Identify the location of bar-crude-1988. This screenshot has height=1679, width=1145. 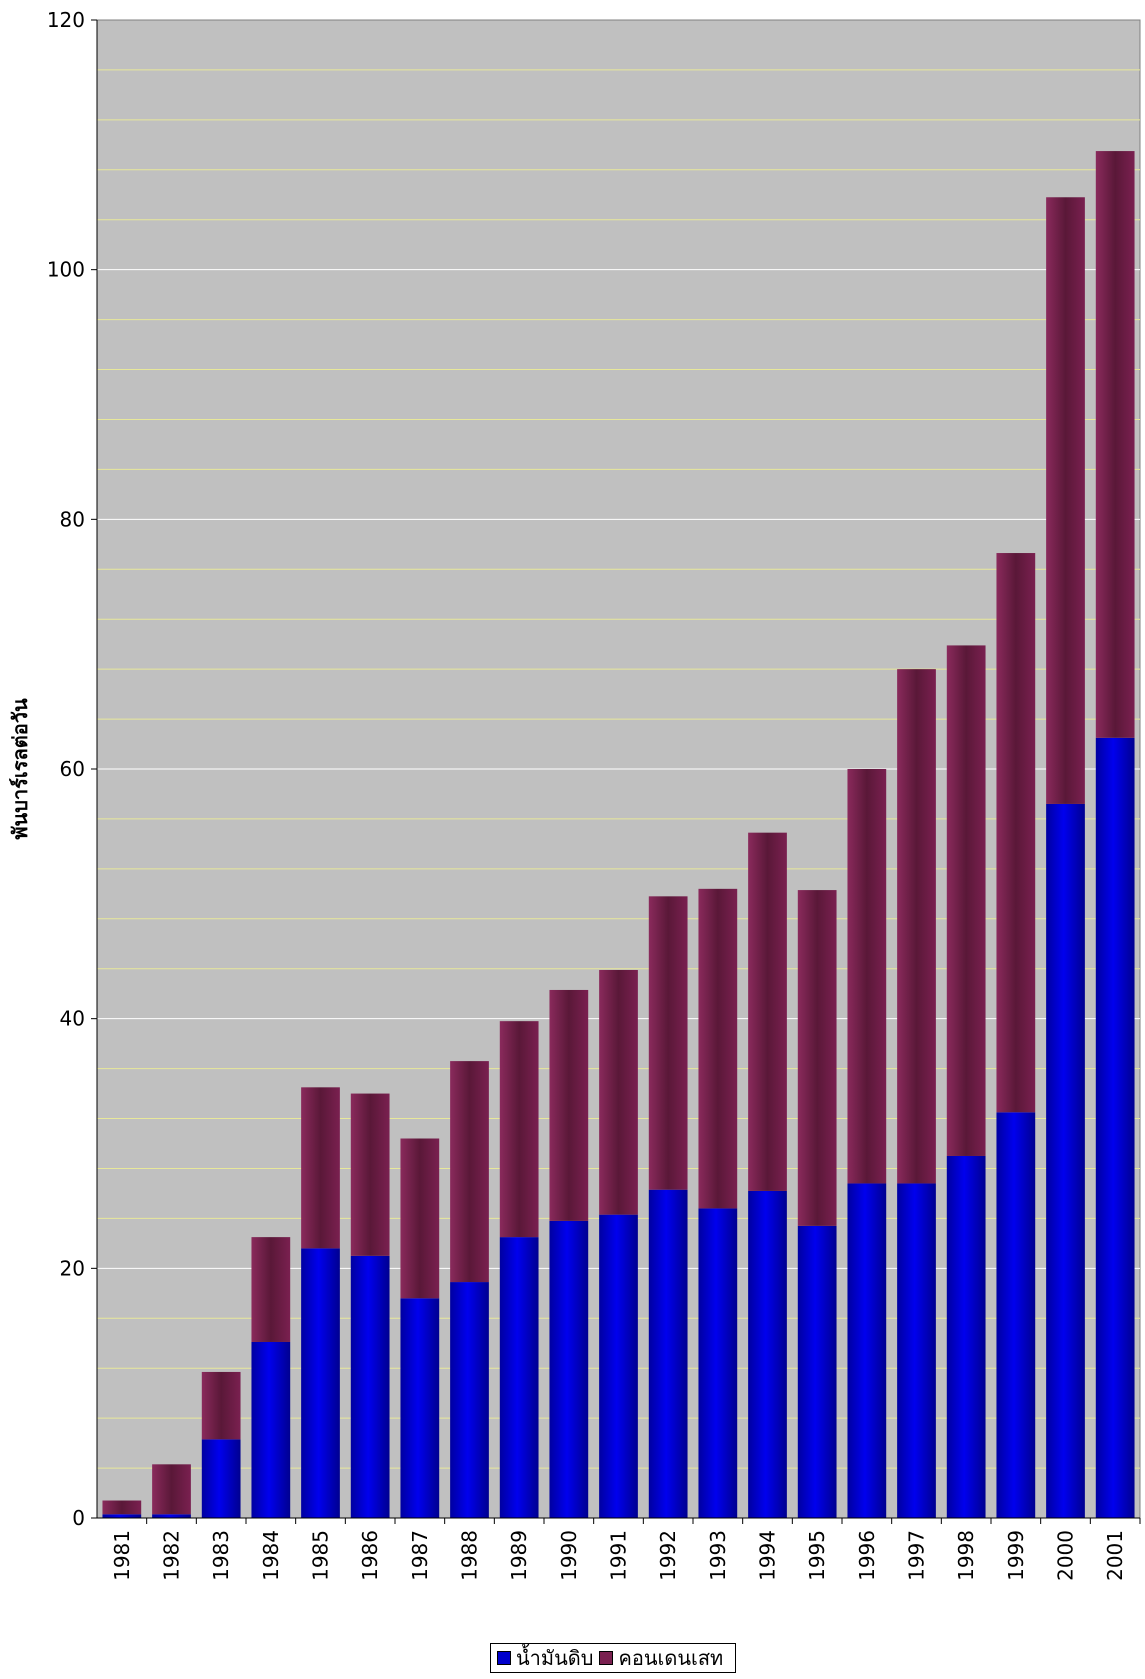
(469, 1400).